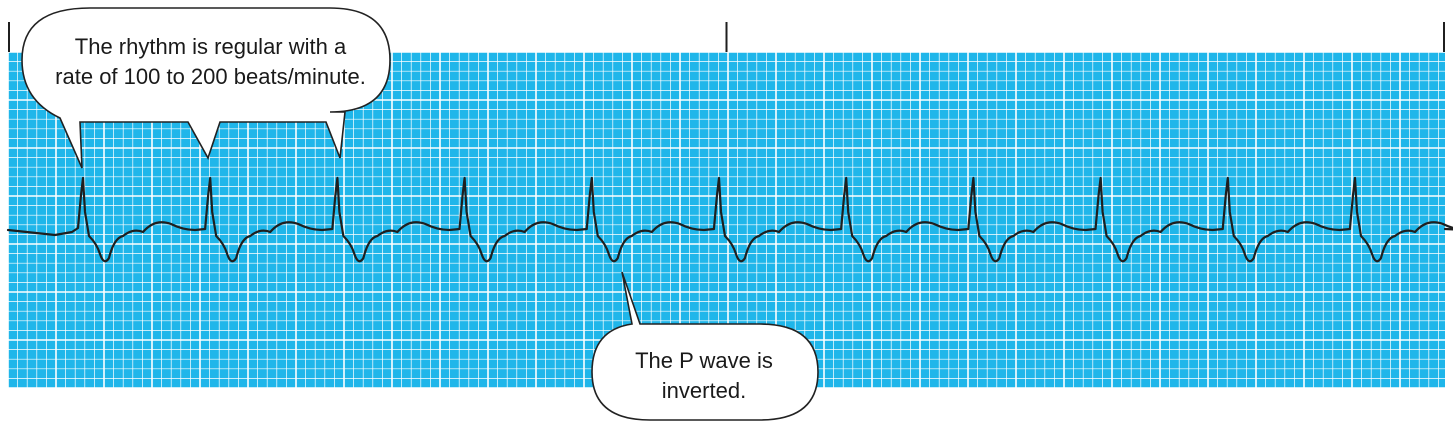 This screenshot has height=431, width=1453. Describe the element at coordinates (705, 346) in the screenshot. I see `p-wave-callout-bubble` at that location.